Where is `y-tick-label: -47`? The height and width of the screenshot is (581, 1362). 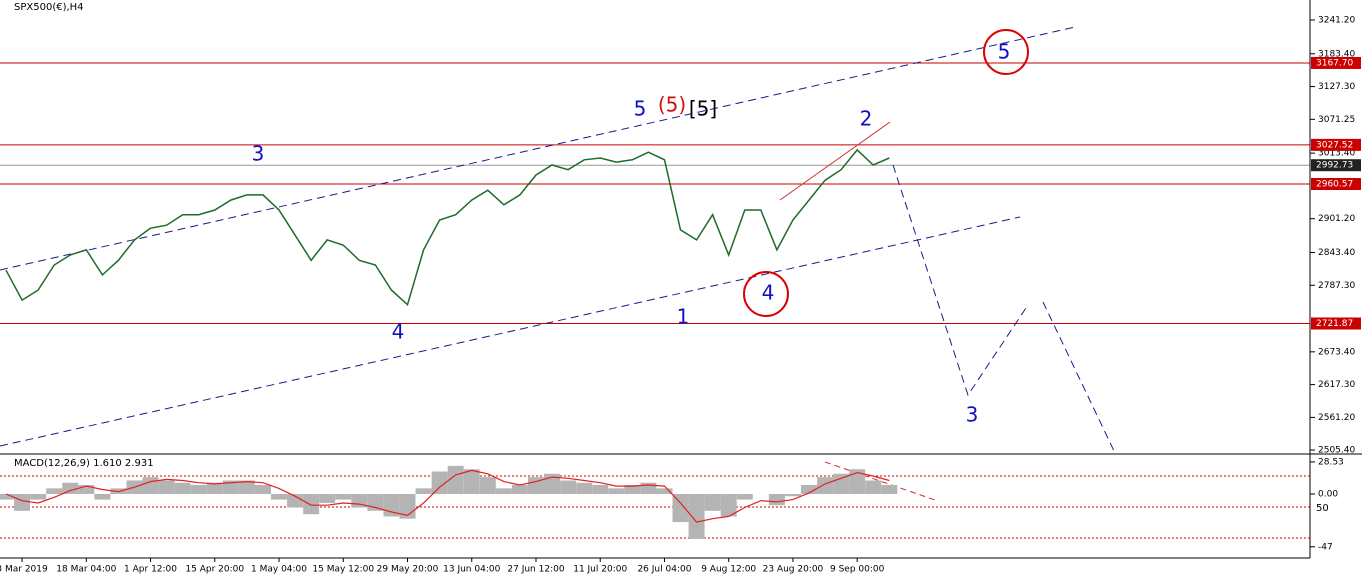
y-tick-label: -47 is located at coordinates (1325, 547).